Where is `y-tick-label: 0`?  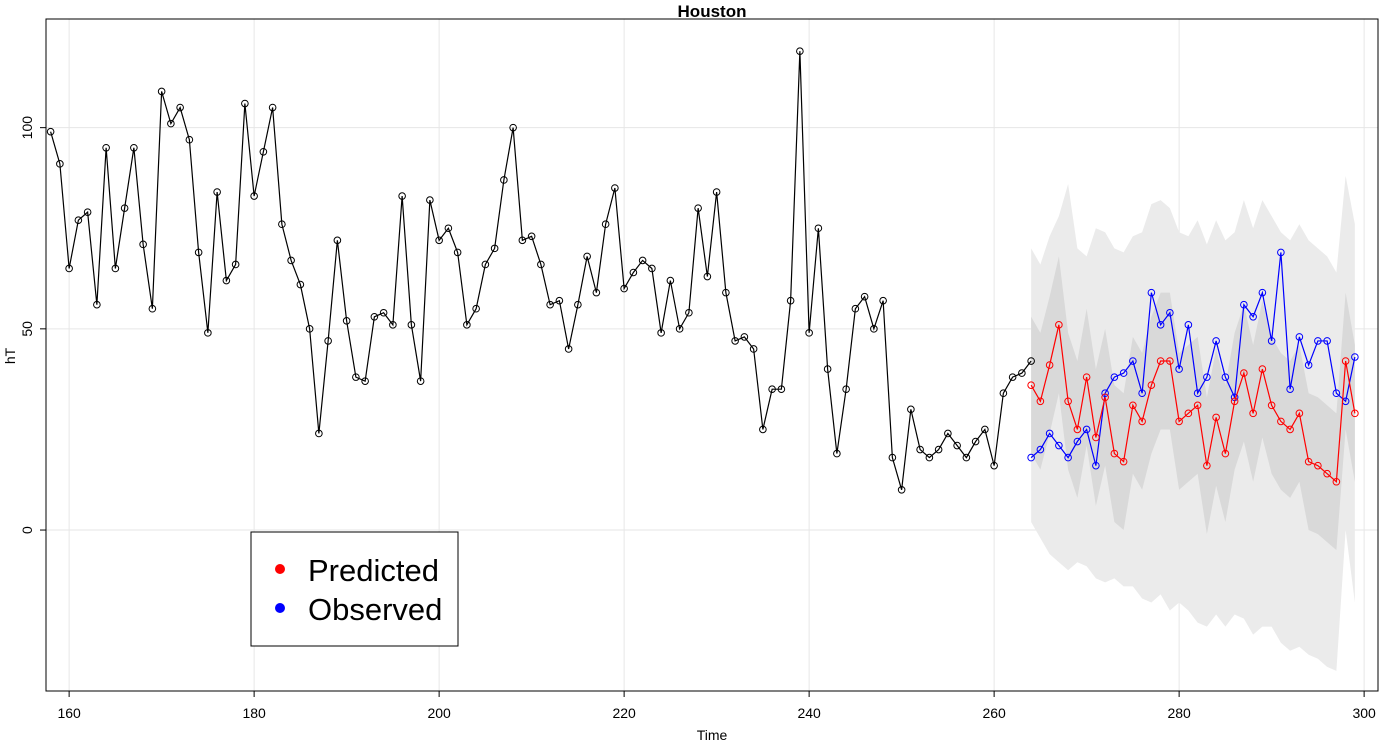 y-tick-label: 0 is located at coordinates (27, 530).